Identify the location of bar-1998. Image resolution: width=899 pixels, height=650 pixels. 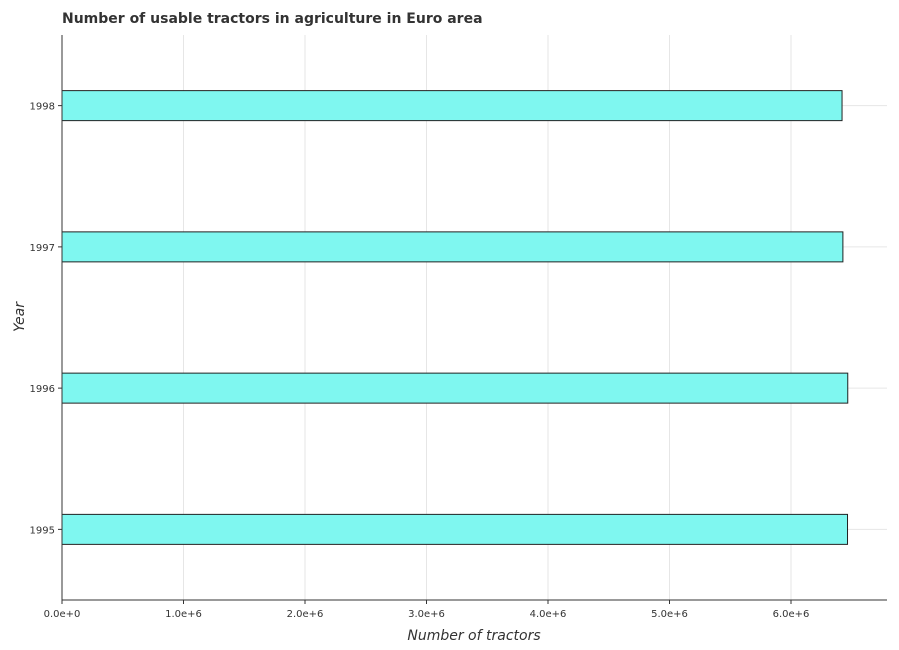
(452, 106).